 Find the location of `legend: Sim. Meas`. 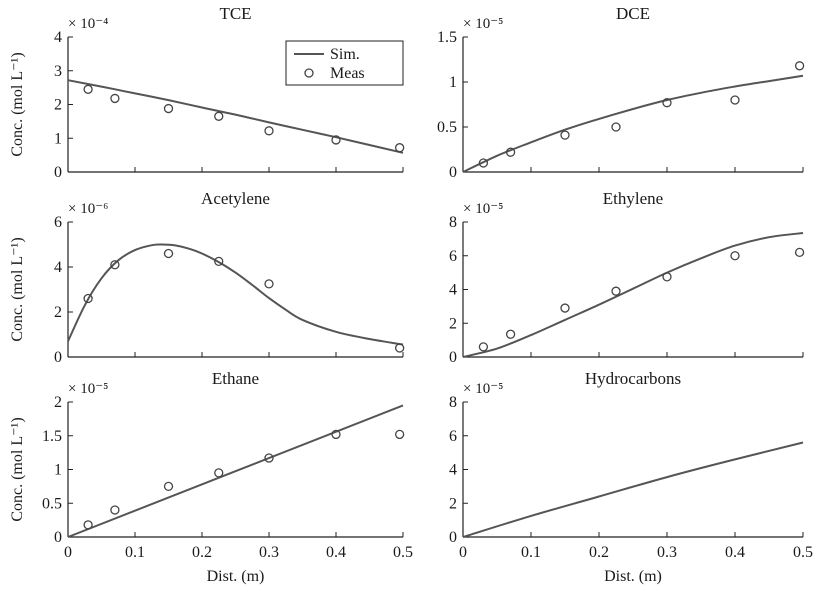

legend: Sim. Meas is located at coordinates (344, 63).